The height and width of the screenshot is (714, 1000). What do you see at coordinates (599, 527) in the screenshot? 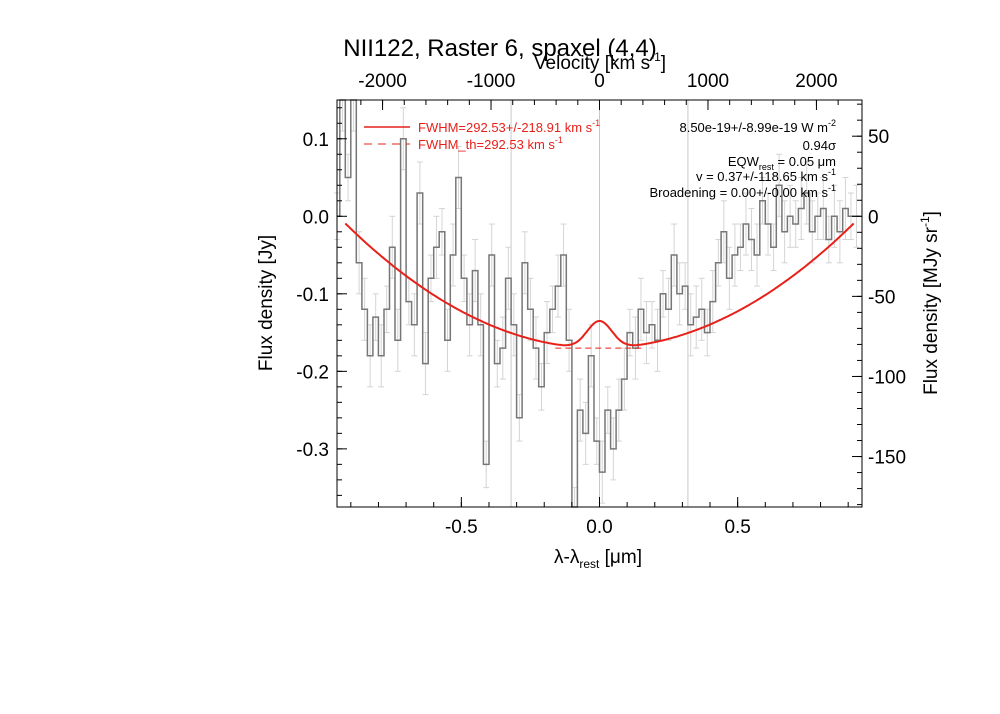
I see `x-tick-label: 0.0` at bounding box center [599, 527].